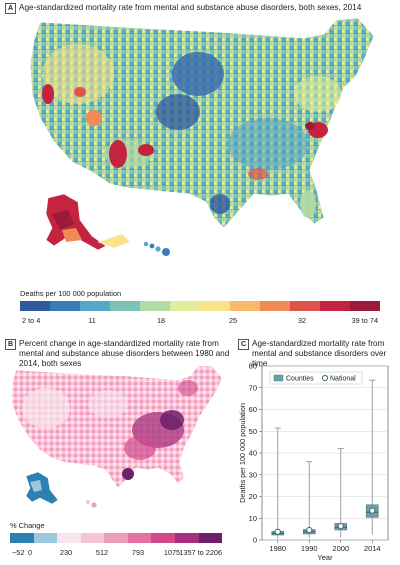  What do you see at coordinates (233, 320) in the screenshot?
I see `scale-a-tick: 25` at bounding box center [233, 320].